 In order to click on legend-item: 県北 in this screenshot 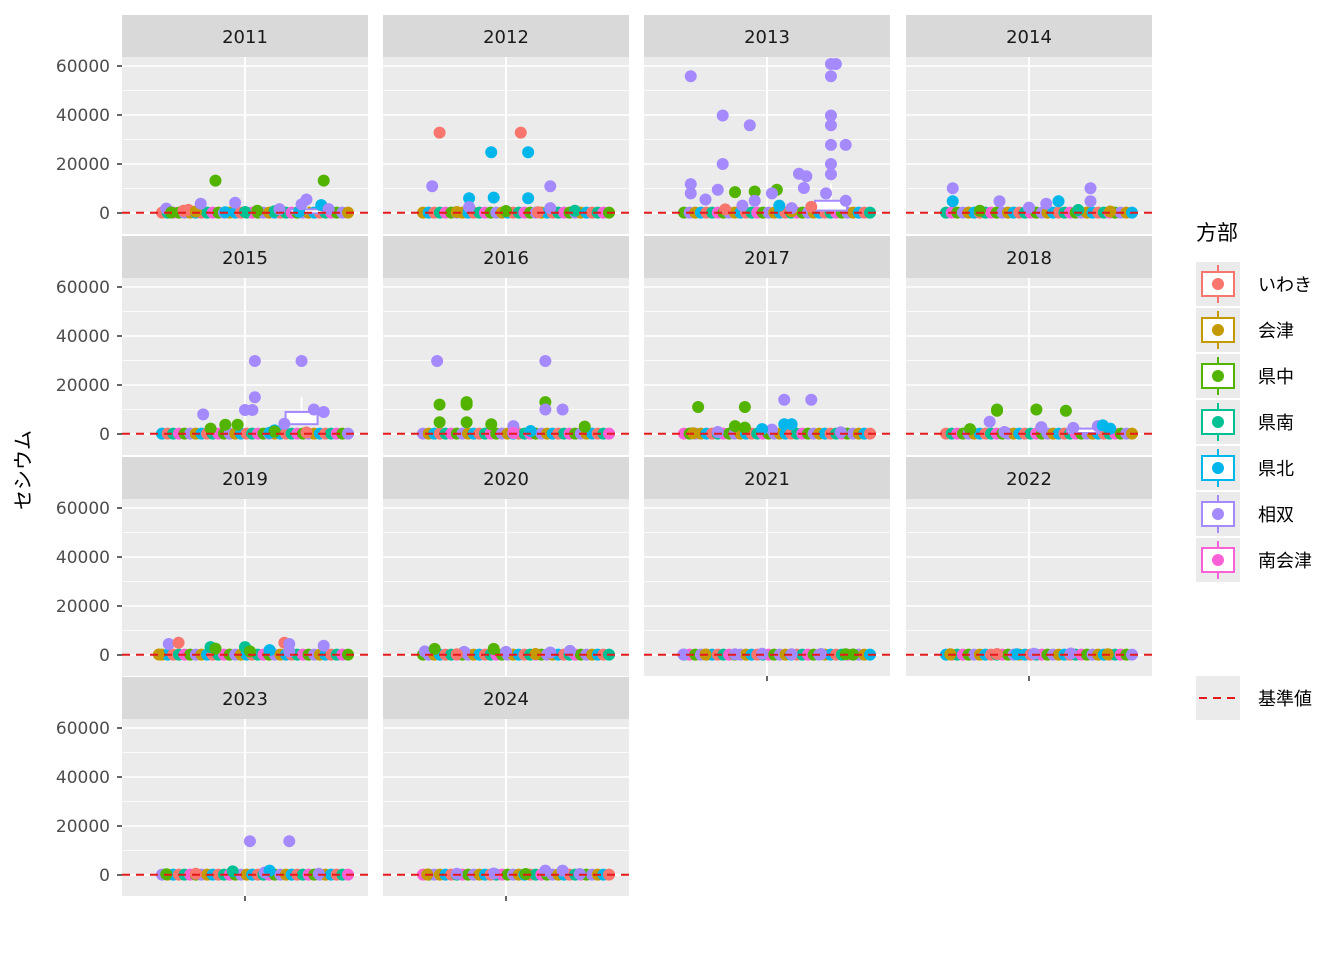, I will do `click(1245, 468)`.